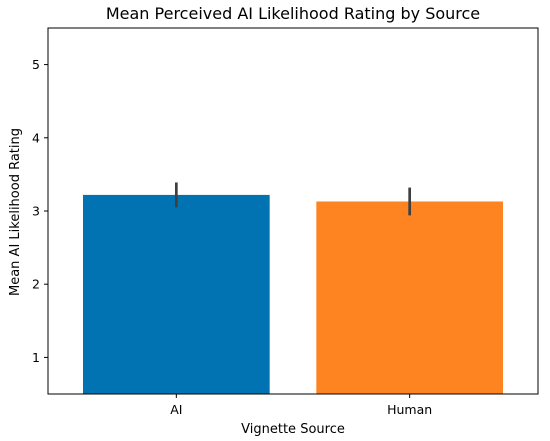 The width and height of the screenshot is (550, 441). Describe the element at coordinates (36, 284) in the screenshot. I see `y-tick-label-2: 2` at that location.